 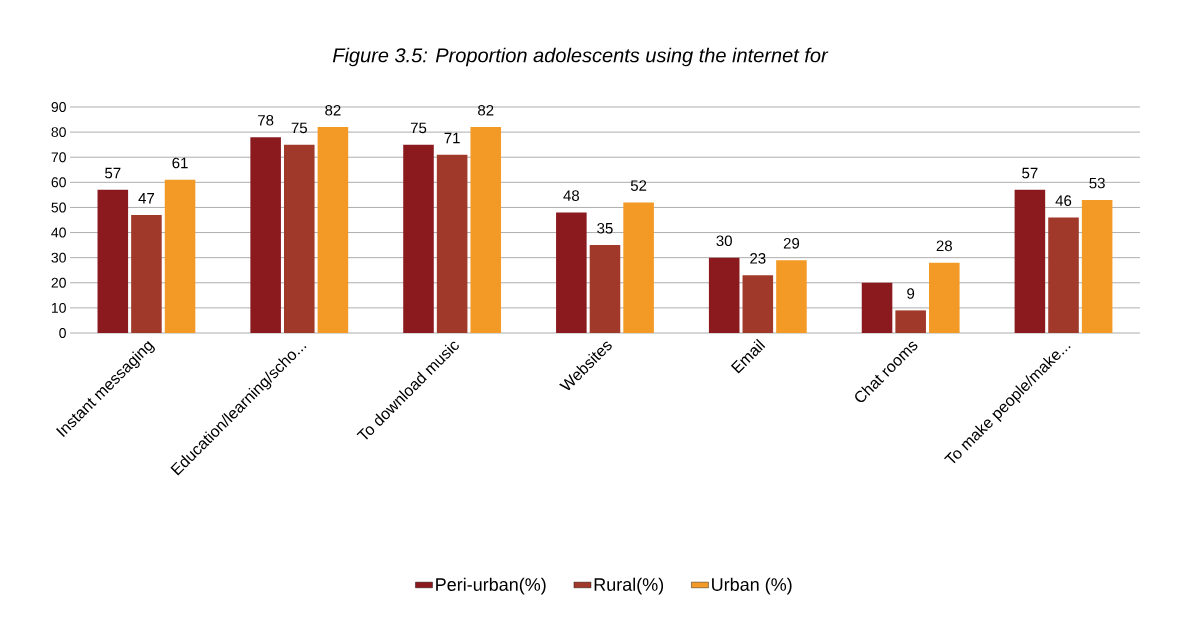 I want to click on data-label: 30, so click(x=724, y=241).